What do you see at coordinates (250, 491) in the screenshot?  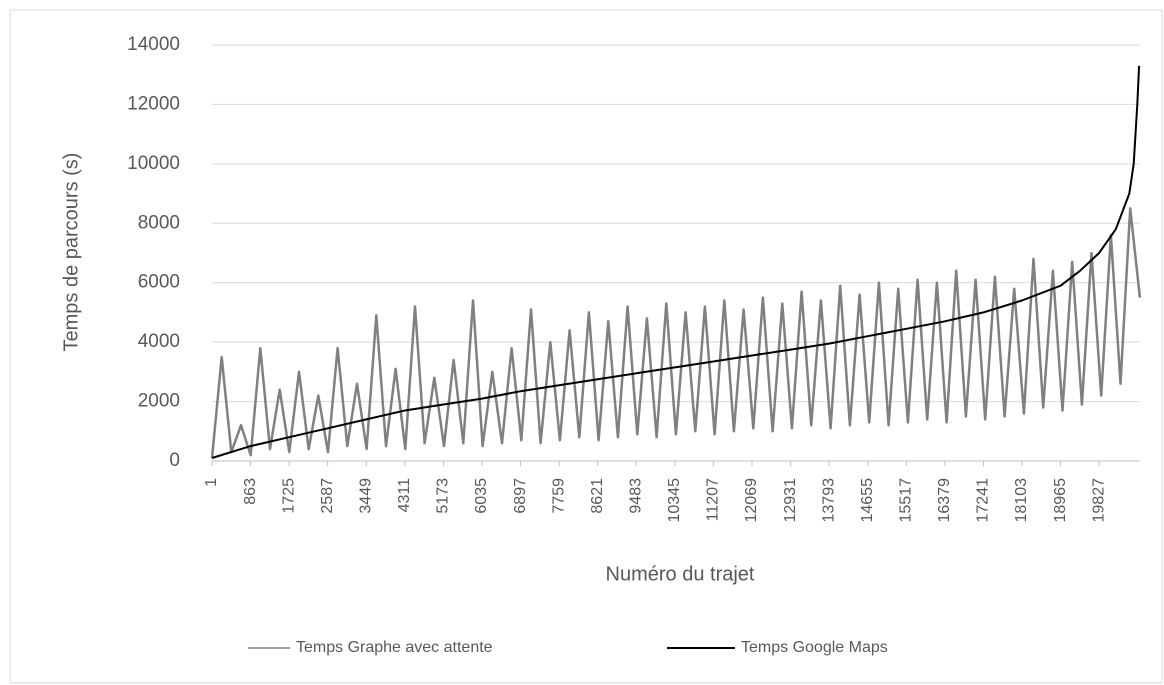 I see `x-tick-label: 863` at bounding box center [250, 491].